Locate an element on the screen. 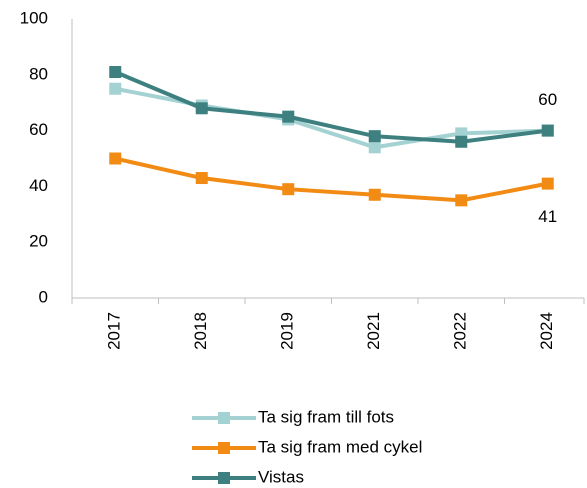 The image size is (587, 488). data-label: 60 is located at coordinates (547, 99).